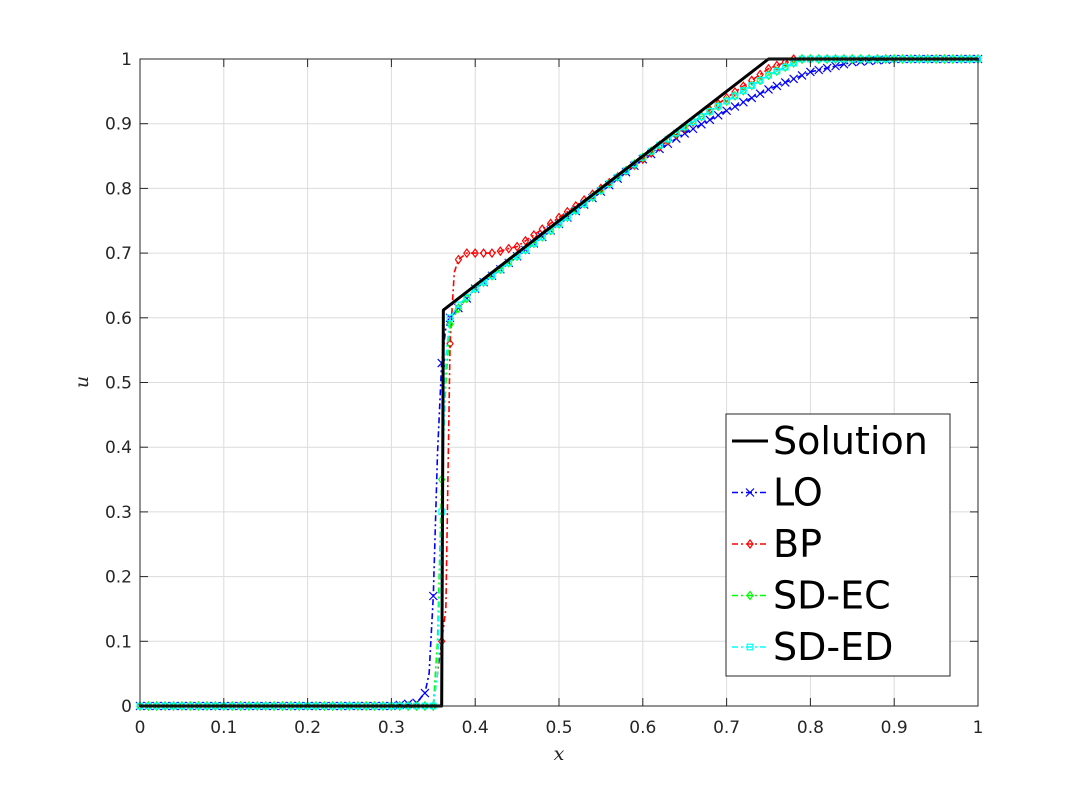 The image size is (1080, 793). Describe the element at coordinates (812, 647) in the screenshot. I see `legend-entry: SD-ED` at that location.